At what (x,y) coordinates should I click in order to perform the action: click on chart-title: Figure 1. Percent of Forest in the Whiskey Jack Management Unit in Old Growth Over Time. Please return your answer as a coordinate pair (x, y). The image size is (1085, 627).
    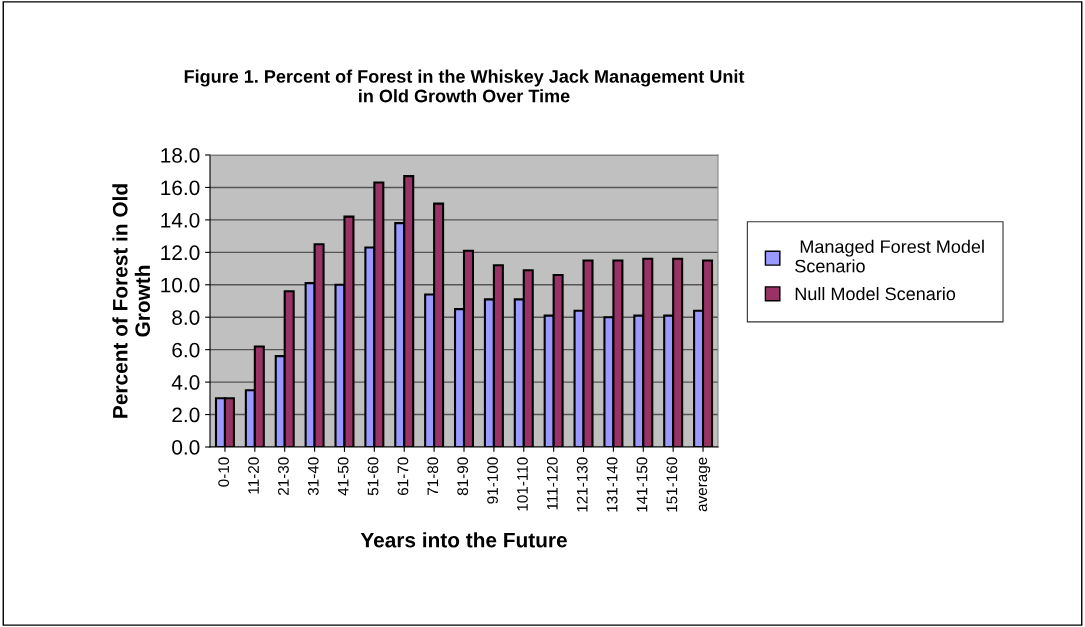
    Looking at the image, I should click on (464, 86).